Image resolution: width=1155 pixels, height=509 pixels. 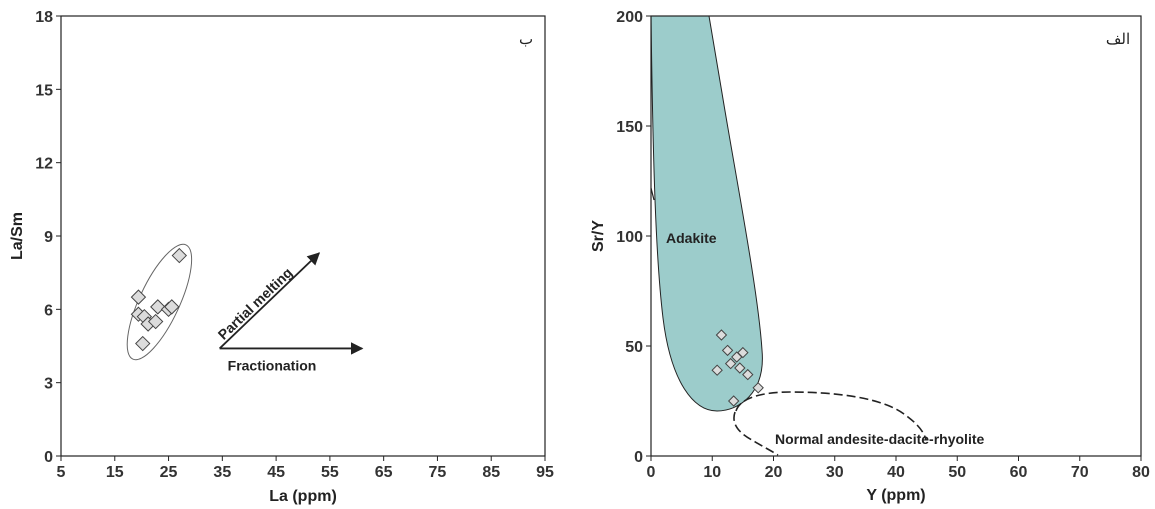 I want to click on left-x-tick-label: 85, so click(x=491, y=472).